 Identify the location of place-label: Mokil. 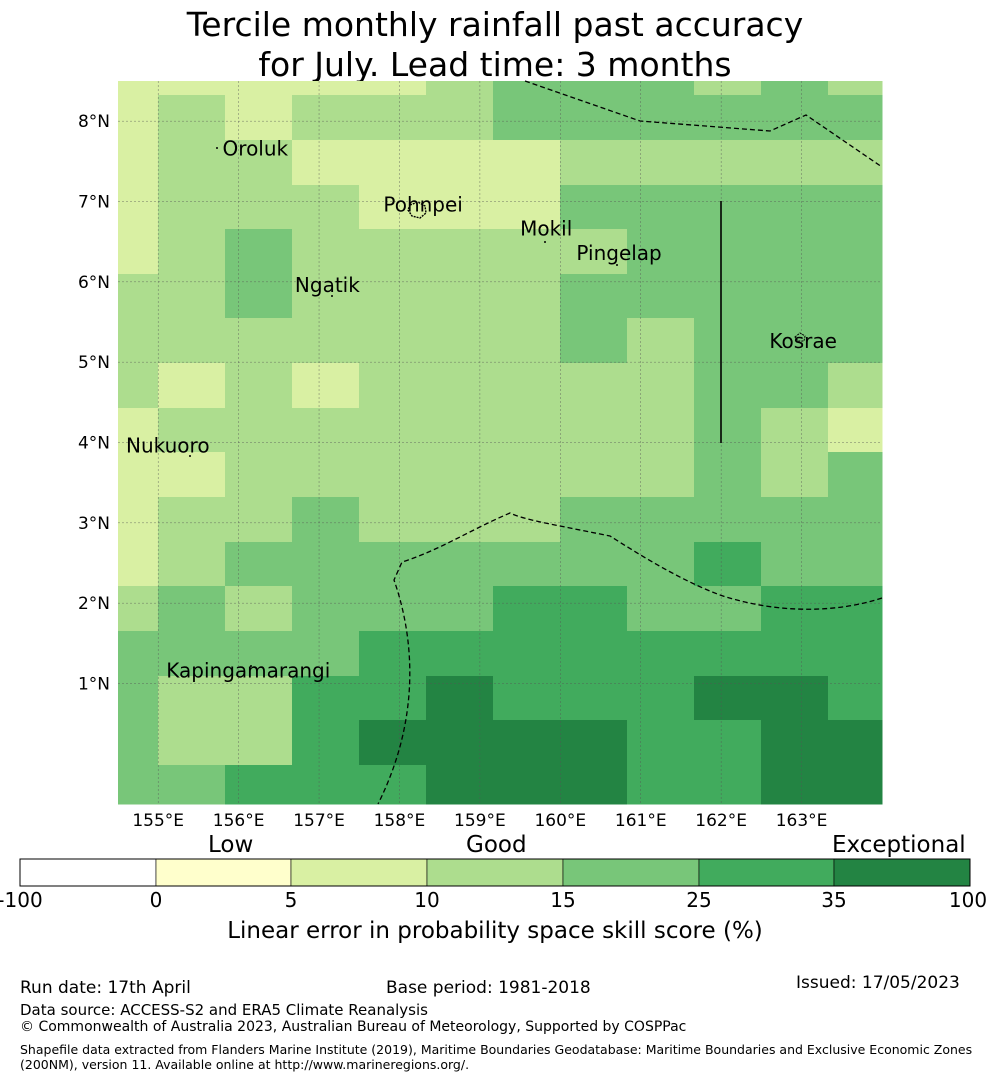
(546, 229).